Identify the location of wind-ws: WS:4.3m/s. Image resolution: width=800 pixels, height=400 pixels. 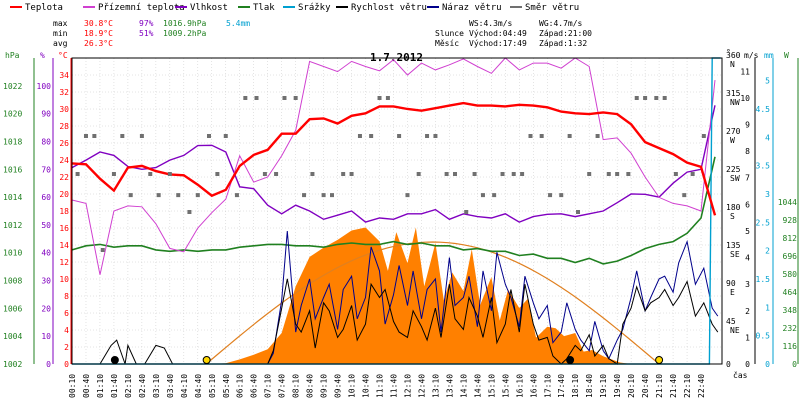
(491, 23).